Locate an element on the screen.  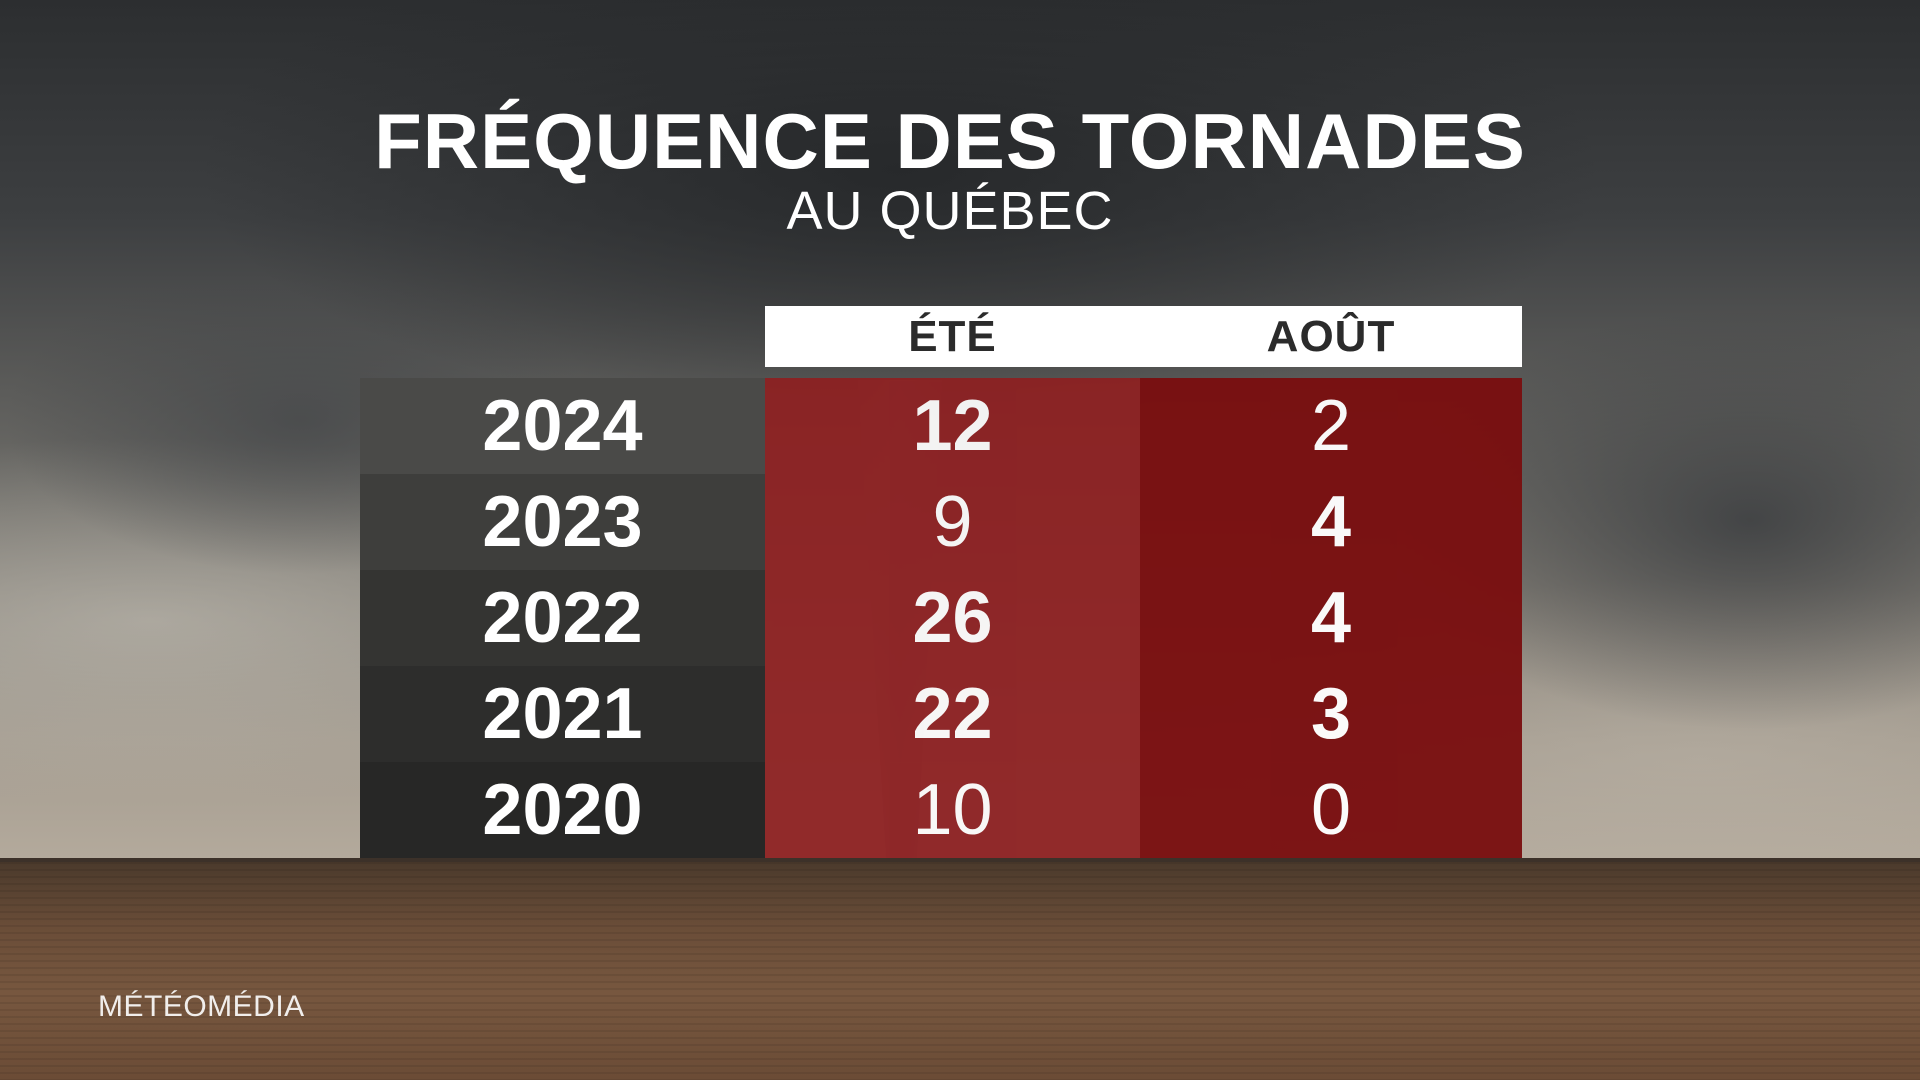
aout-value-cell: 3 is located at coordinates (1331, 714).